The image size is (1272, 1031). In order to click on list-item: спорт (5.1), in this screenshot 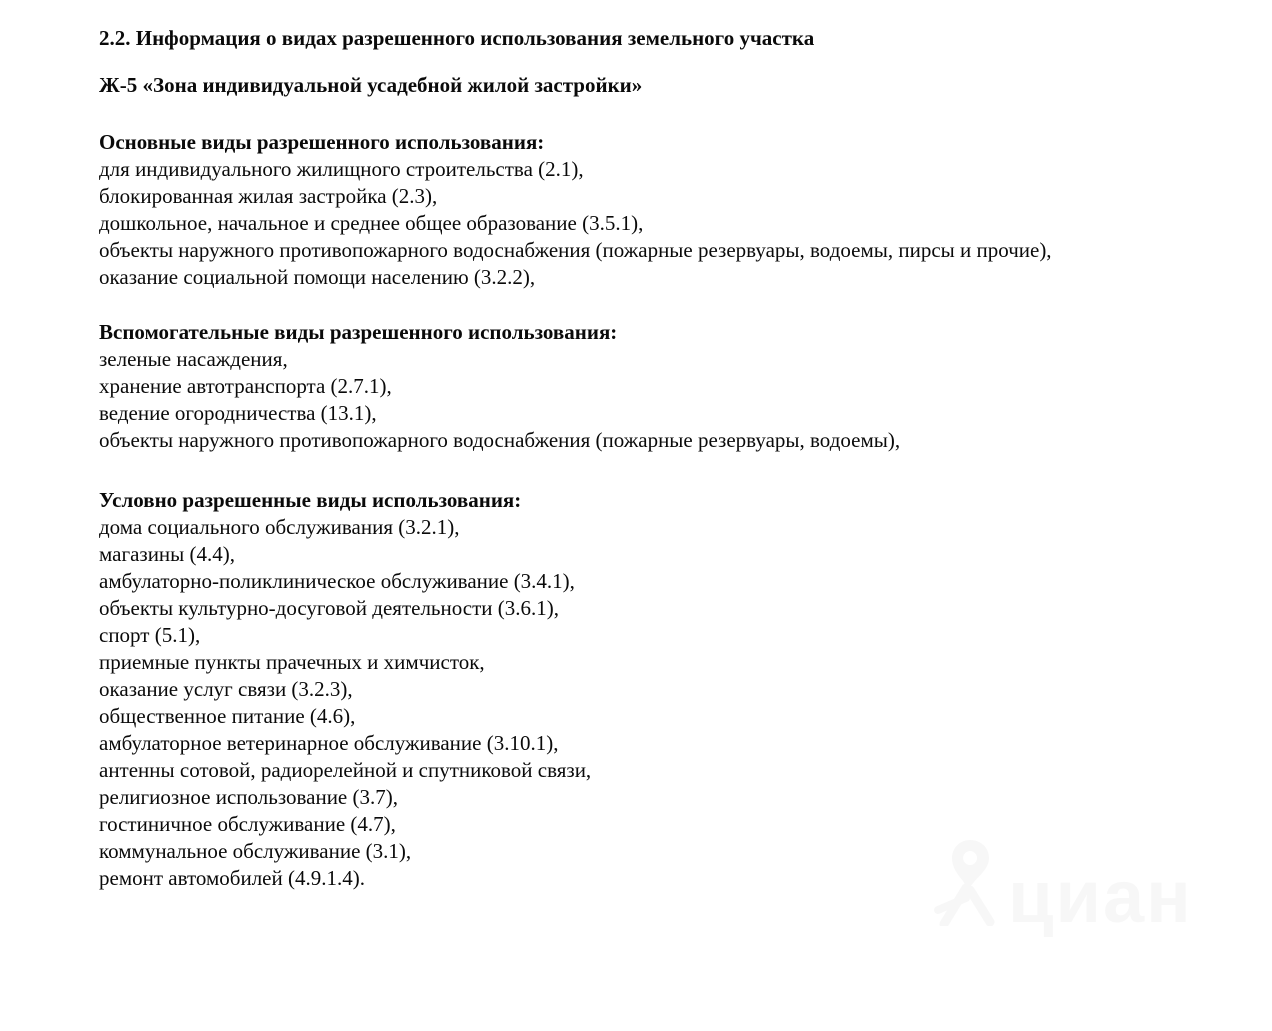, I will do `click(150, 635)`.